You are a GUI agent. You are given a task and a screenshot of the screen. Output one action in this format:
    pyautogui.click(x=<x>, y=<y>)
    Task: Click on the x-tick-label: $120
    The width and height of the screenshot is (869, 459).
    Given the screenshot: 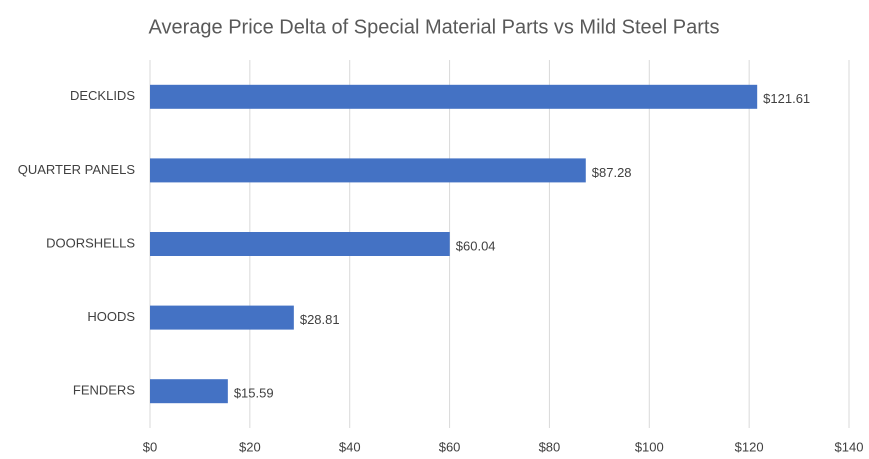 What is the action you would take?
    pyautogui.click(x=749, y=446)
    